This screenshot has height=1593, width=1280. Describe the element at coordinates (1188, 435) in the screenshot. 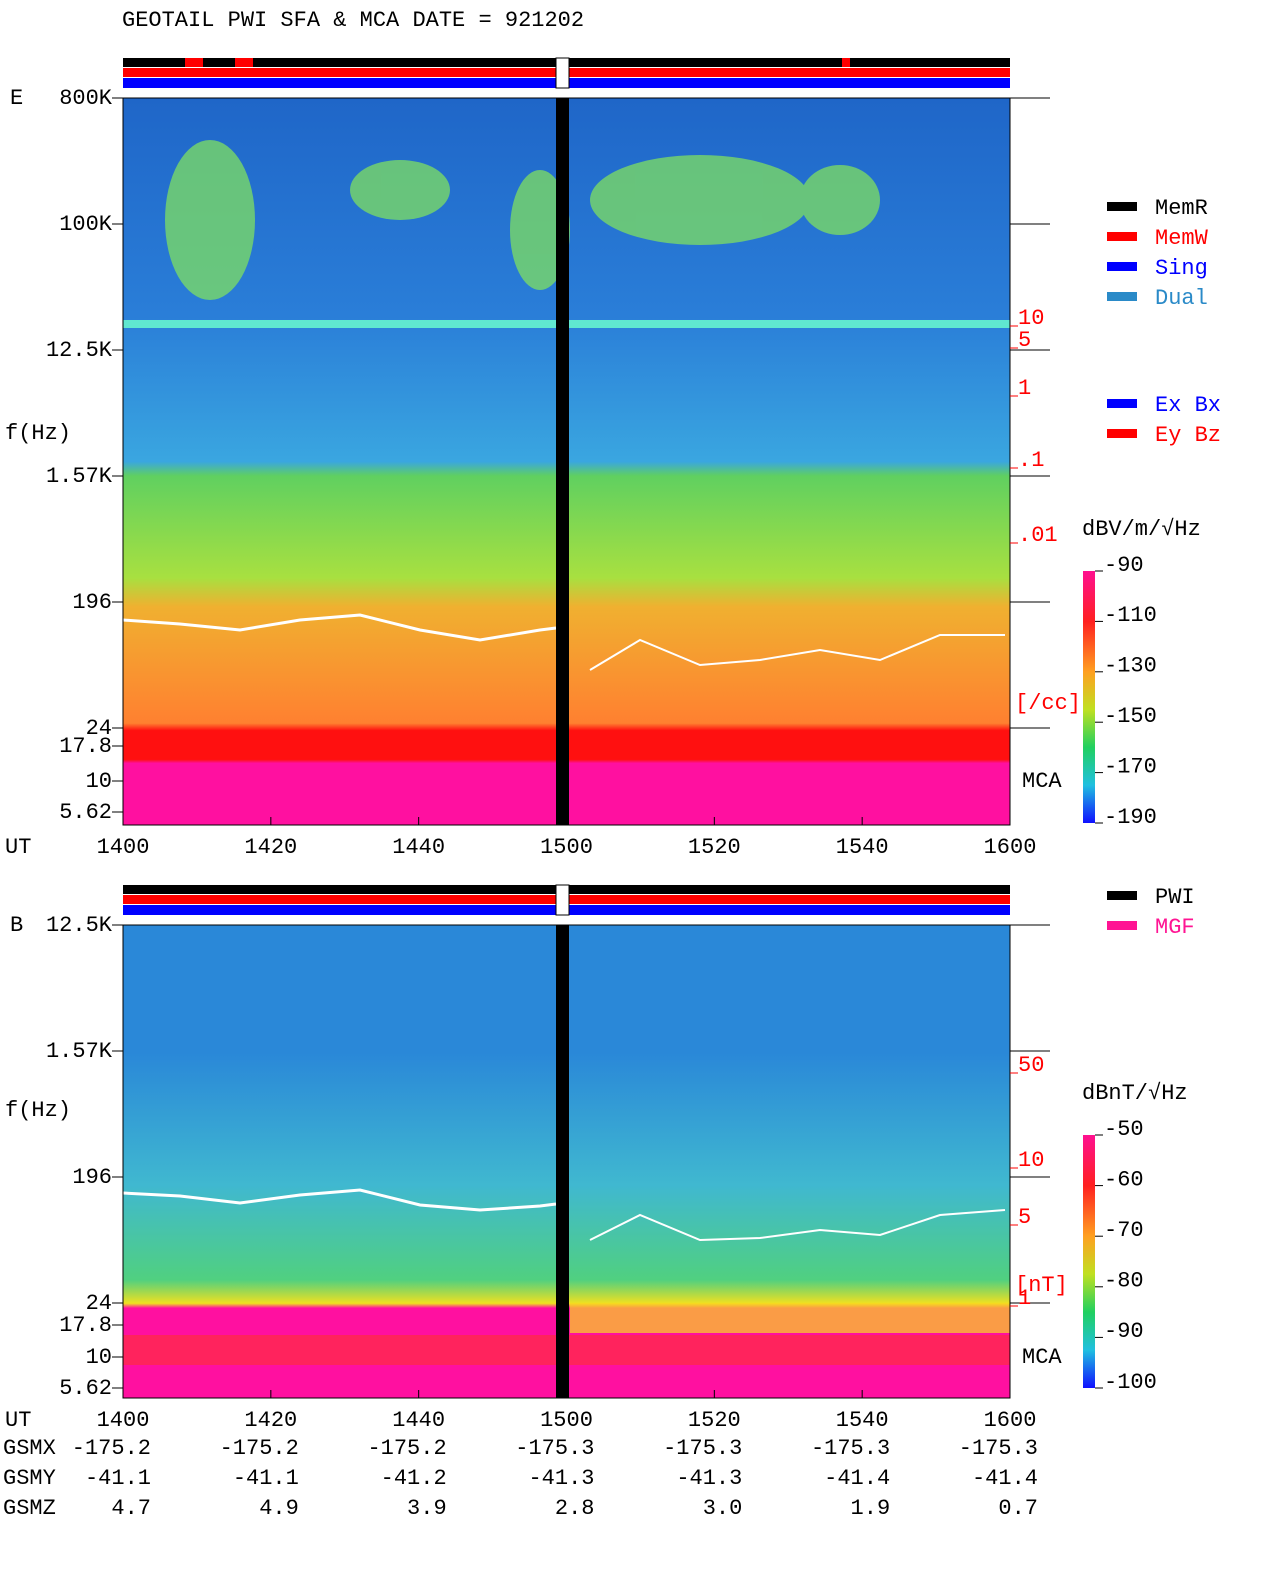

I see `legend-label: Ey Bz` at that location.